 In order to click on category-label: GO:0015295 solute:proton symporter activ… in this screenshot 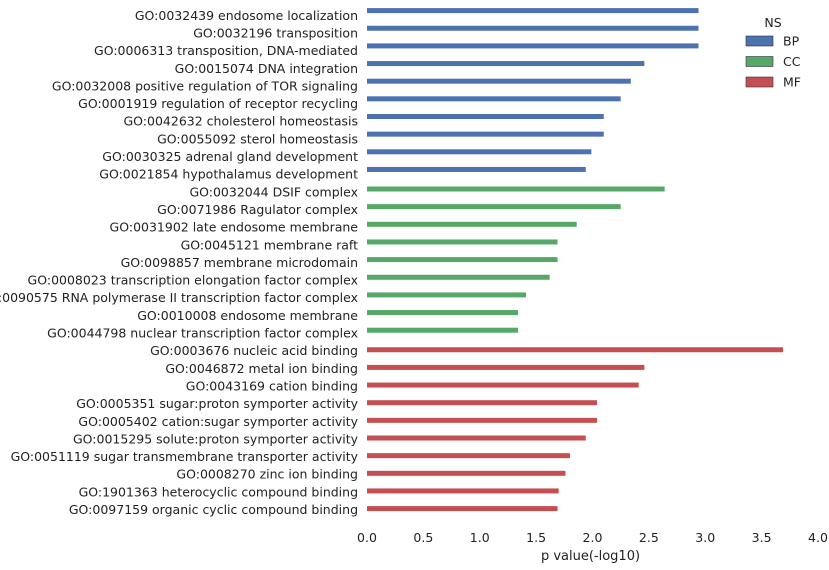, I will do `click(216, 438)`.